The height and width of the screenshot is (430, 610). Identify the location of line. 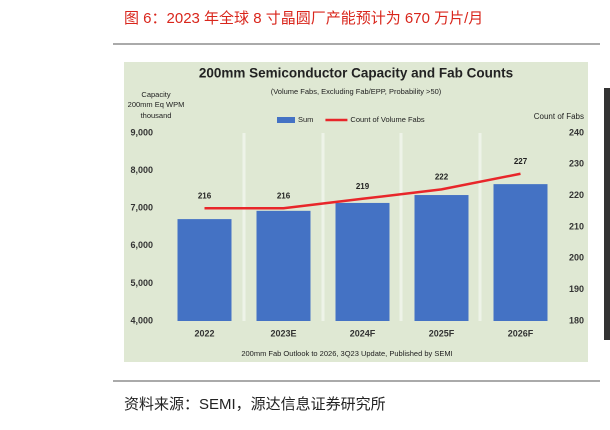
(362, 191).